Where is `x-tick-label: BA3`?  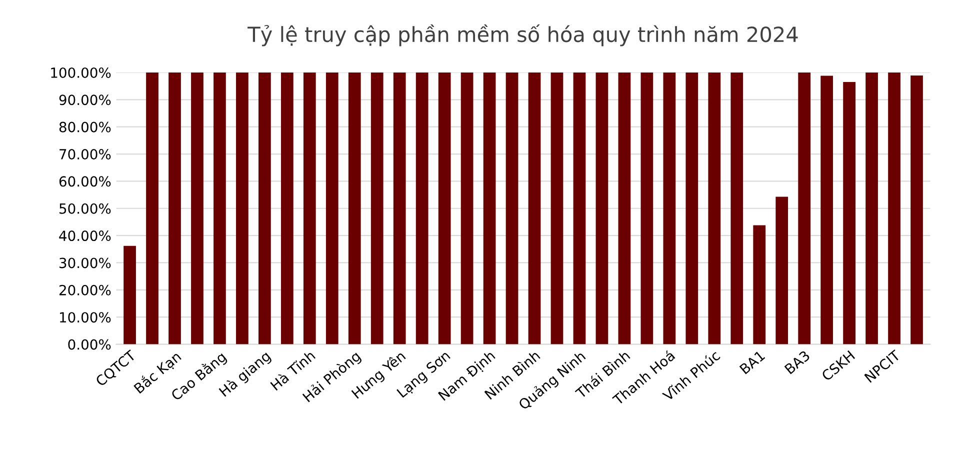 x-tick-label: BA3 is located at coordinates (797, 362).